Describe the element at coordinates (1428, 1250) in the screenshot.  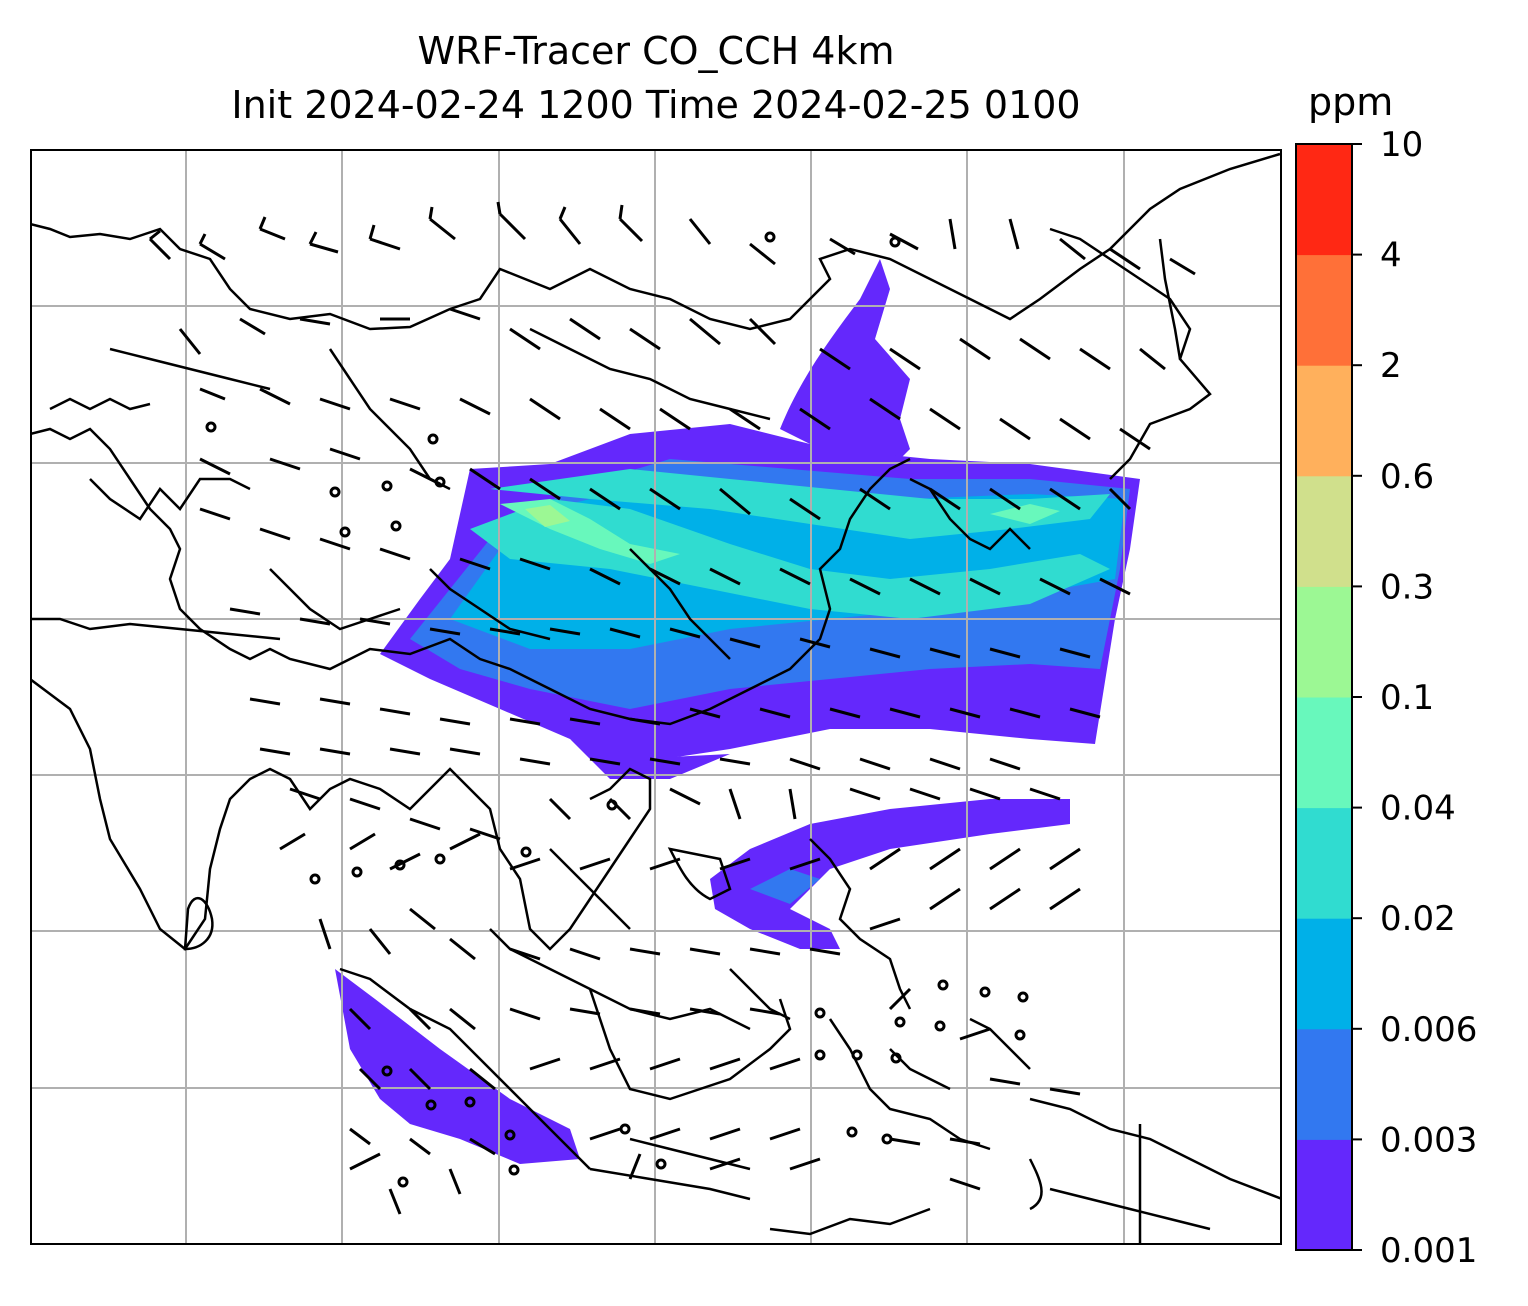
I see `colorbar-tick-label: 0.001` at that location.